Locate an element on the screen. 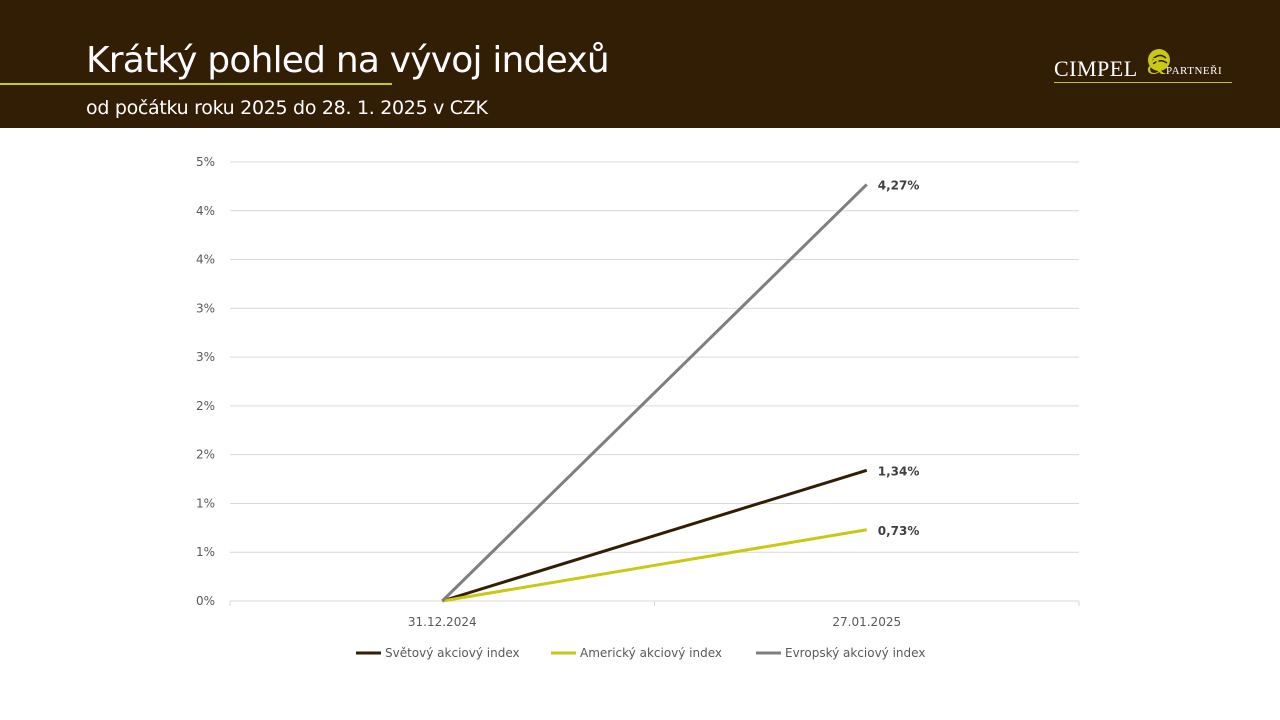 The height and width of the screenshot is (720, 1280). title-underline is located at coordinates (196, 84).